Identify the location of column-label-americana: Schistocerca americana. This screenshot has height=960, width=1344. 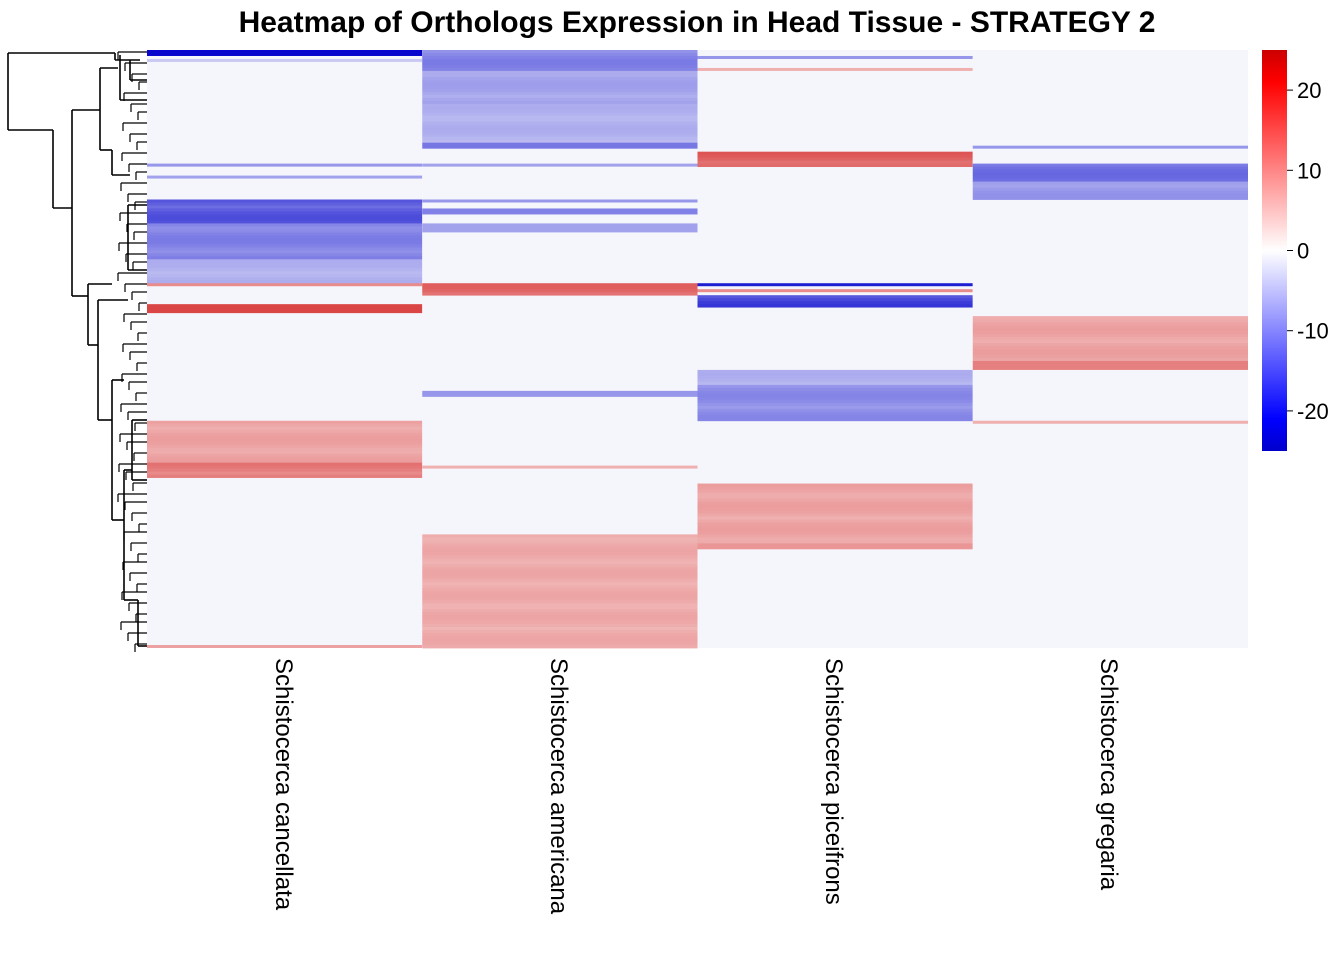
(558, 786).